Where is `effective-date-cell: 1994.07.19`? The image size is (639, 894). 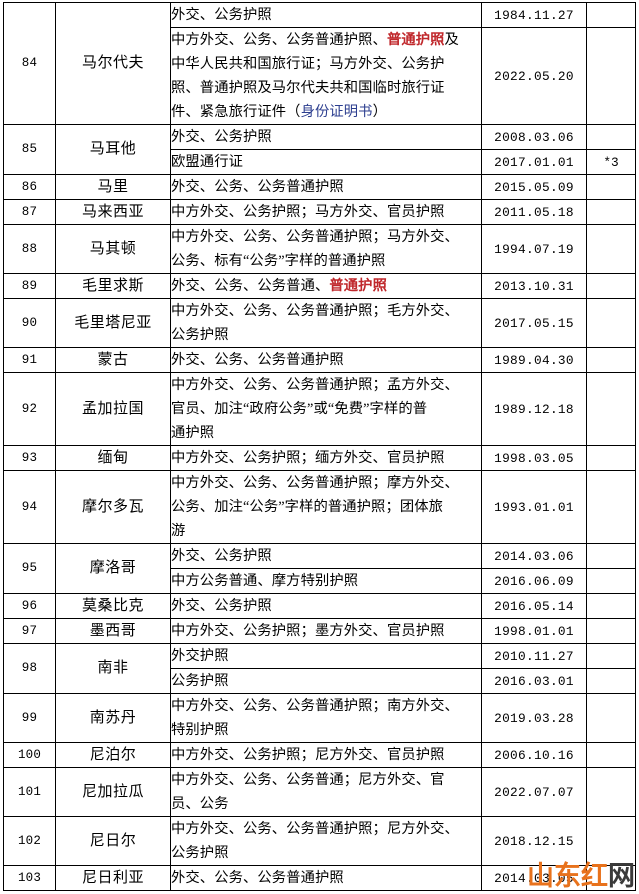 effective-date-cell: 1994.07.19 is located at coordinates (534, 249).